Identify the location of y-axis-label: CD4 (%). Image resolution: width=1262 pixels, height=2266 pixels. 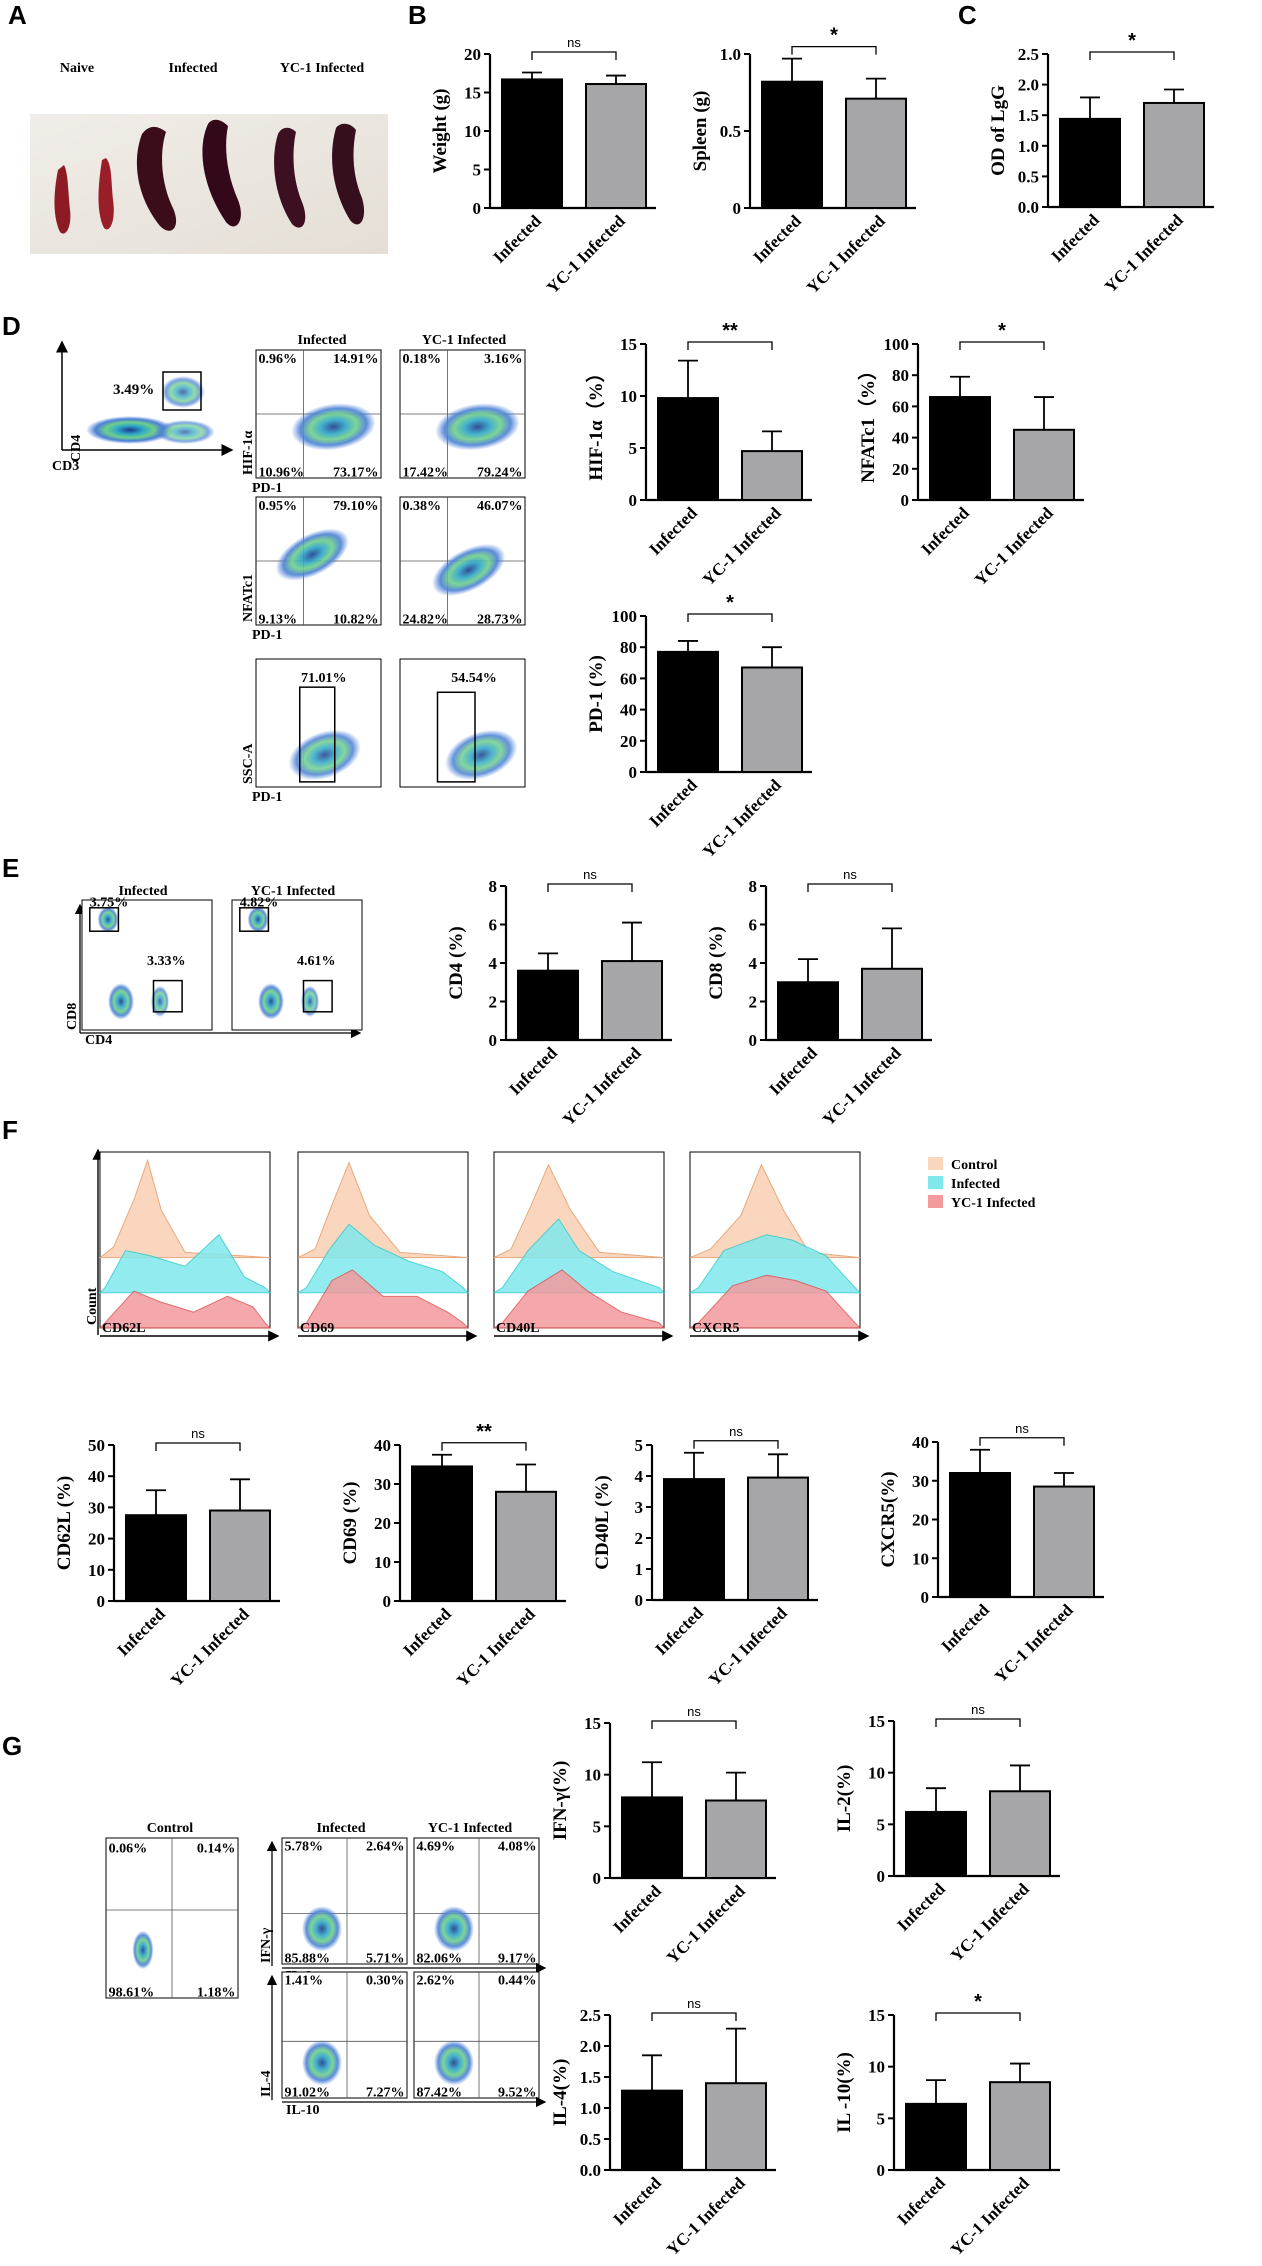
(456, 962).